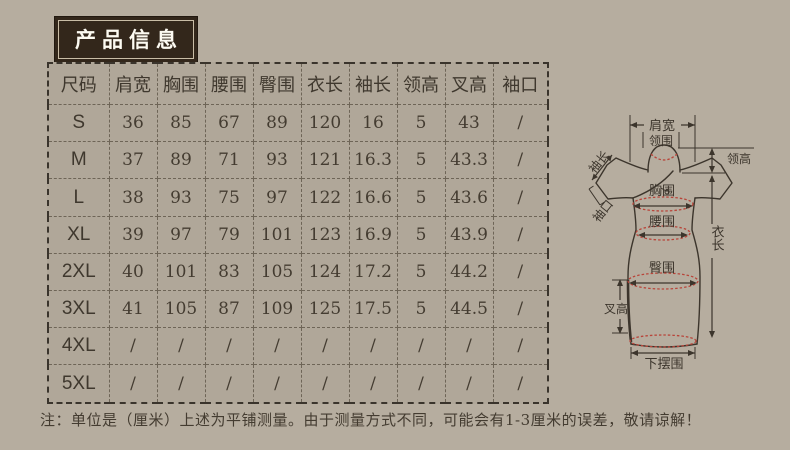  I want to click on measurement-value-cell: 89, so click(181, 160).